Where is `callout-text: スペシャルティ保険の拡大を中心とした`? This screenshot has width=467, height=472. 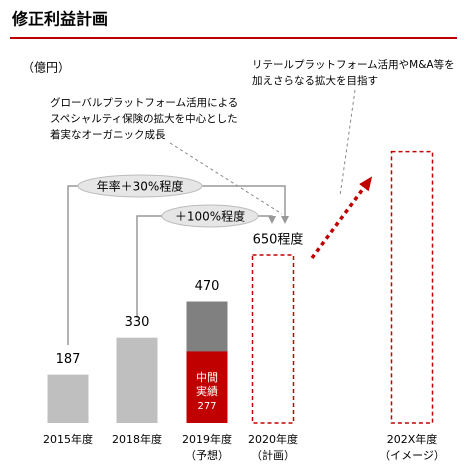 callout-text: スペシャルティ保険の拡大を中心とした is located at coordinates (144, 118).